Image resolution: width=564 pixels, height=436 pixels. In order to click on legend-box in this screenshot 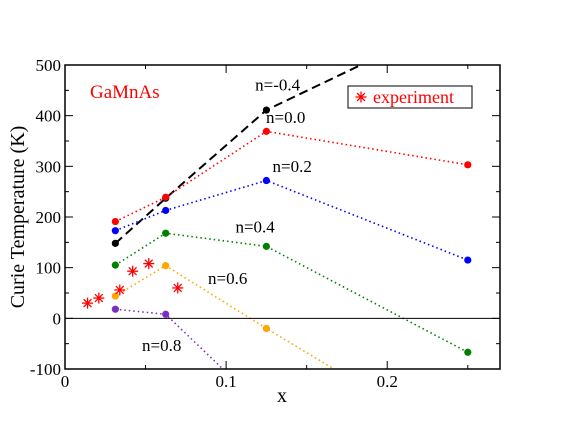, I will do `click(410, 97)`.